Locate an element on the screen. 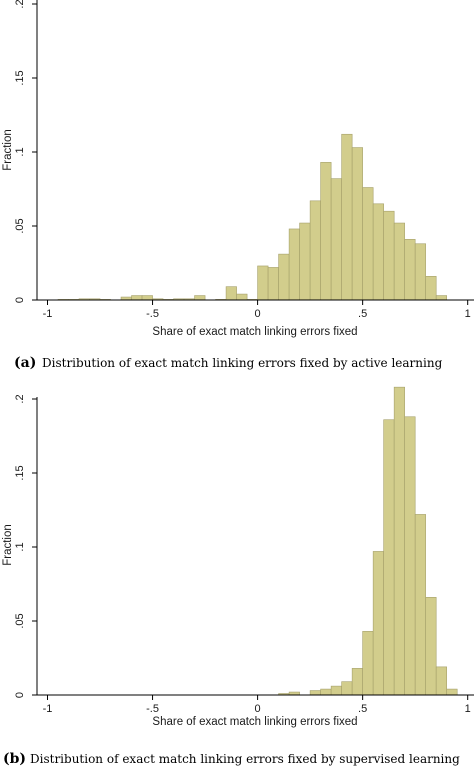 This screenshot has width=474, height=768. y-tick-label-b-1: .05 is located at coordinates (20, 620).